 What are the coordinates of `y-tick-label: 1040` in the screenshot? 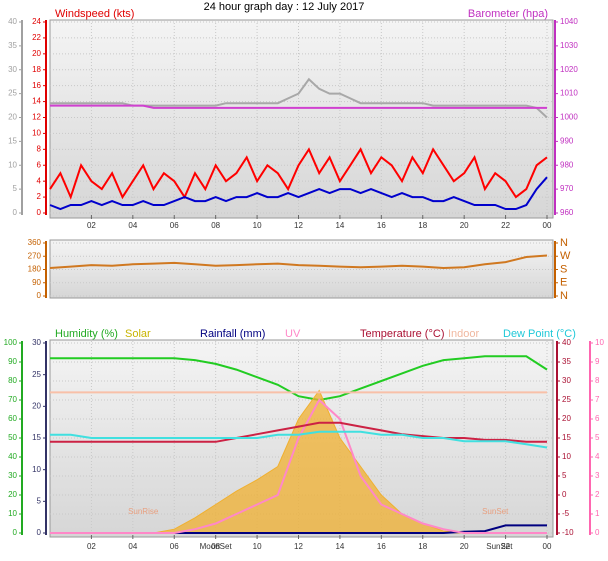 It's located at (569, 21).